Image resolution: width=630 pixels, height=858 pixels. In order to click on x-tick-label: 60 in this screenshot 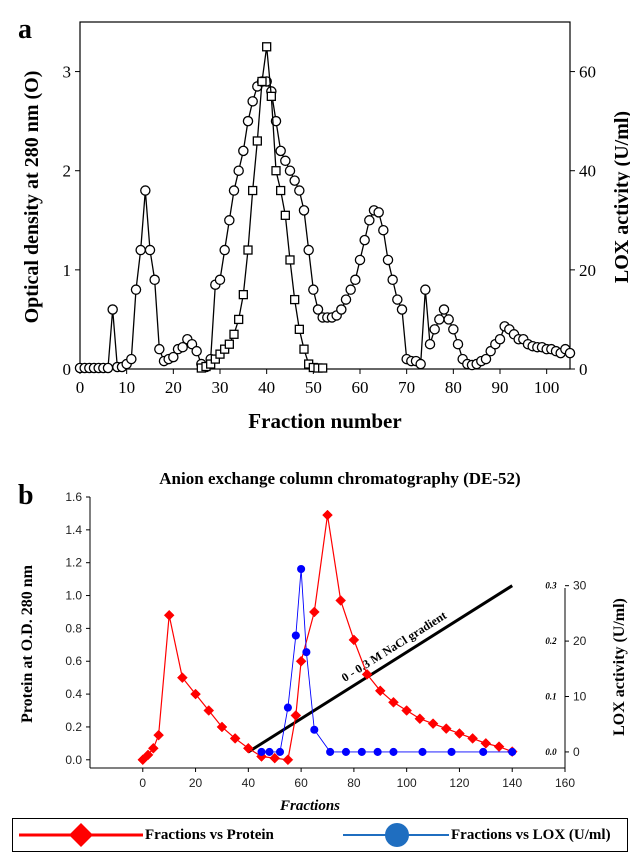, I will do `click(301, 783)`.